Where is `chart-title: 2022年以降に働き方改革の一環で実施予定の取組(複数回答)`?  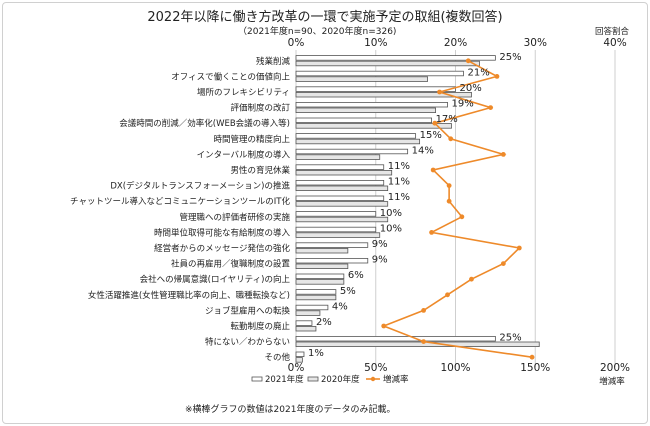 chart-title: 2022年以降に働き方改革の一環で実施予定の取組(複数回答) is located at coordinates (324, 17).